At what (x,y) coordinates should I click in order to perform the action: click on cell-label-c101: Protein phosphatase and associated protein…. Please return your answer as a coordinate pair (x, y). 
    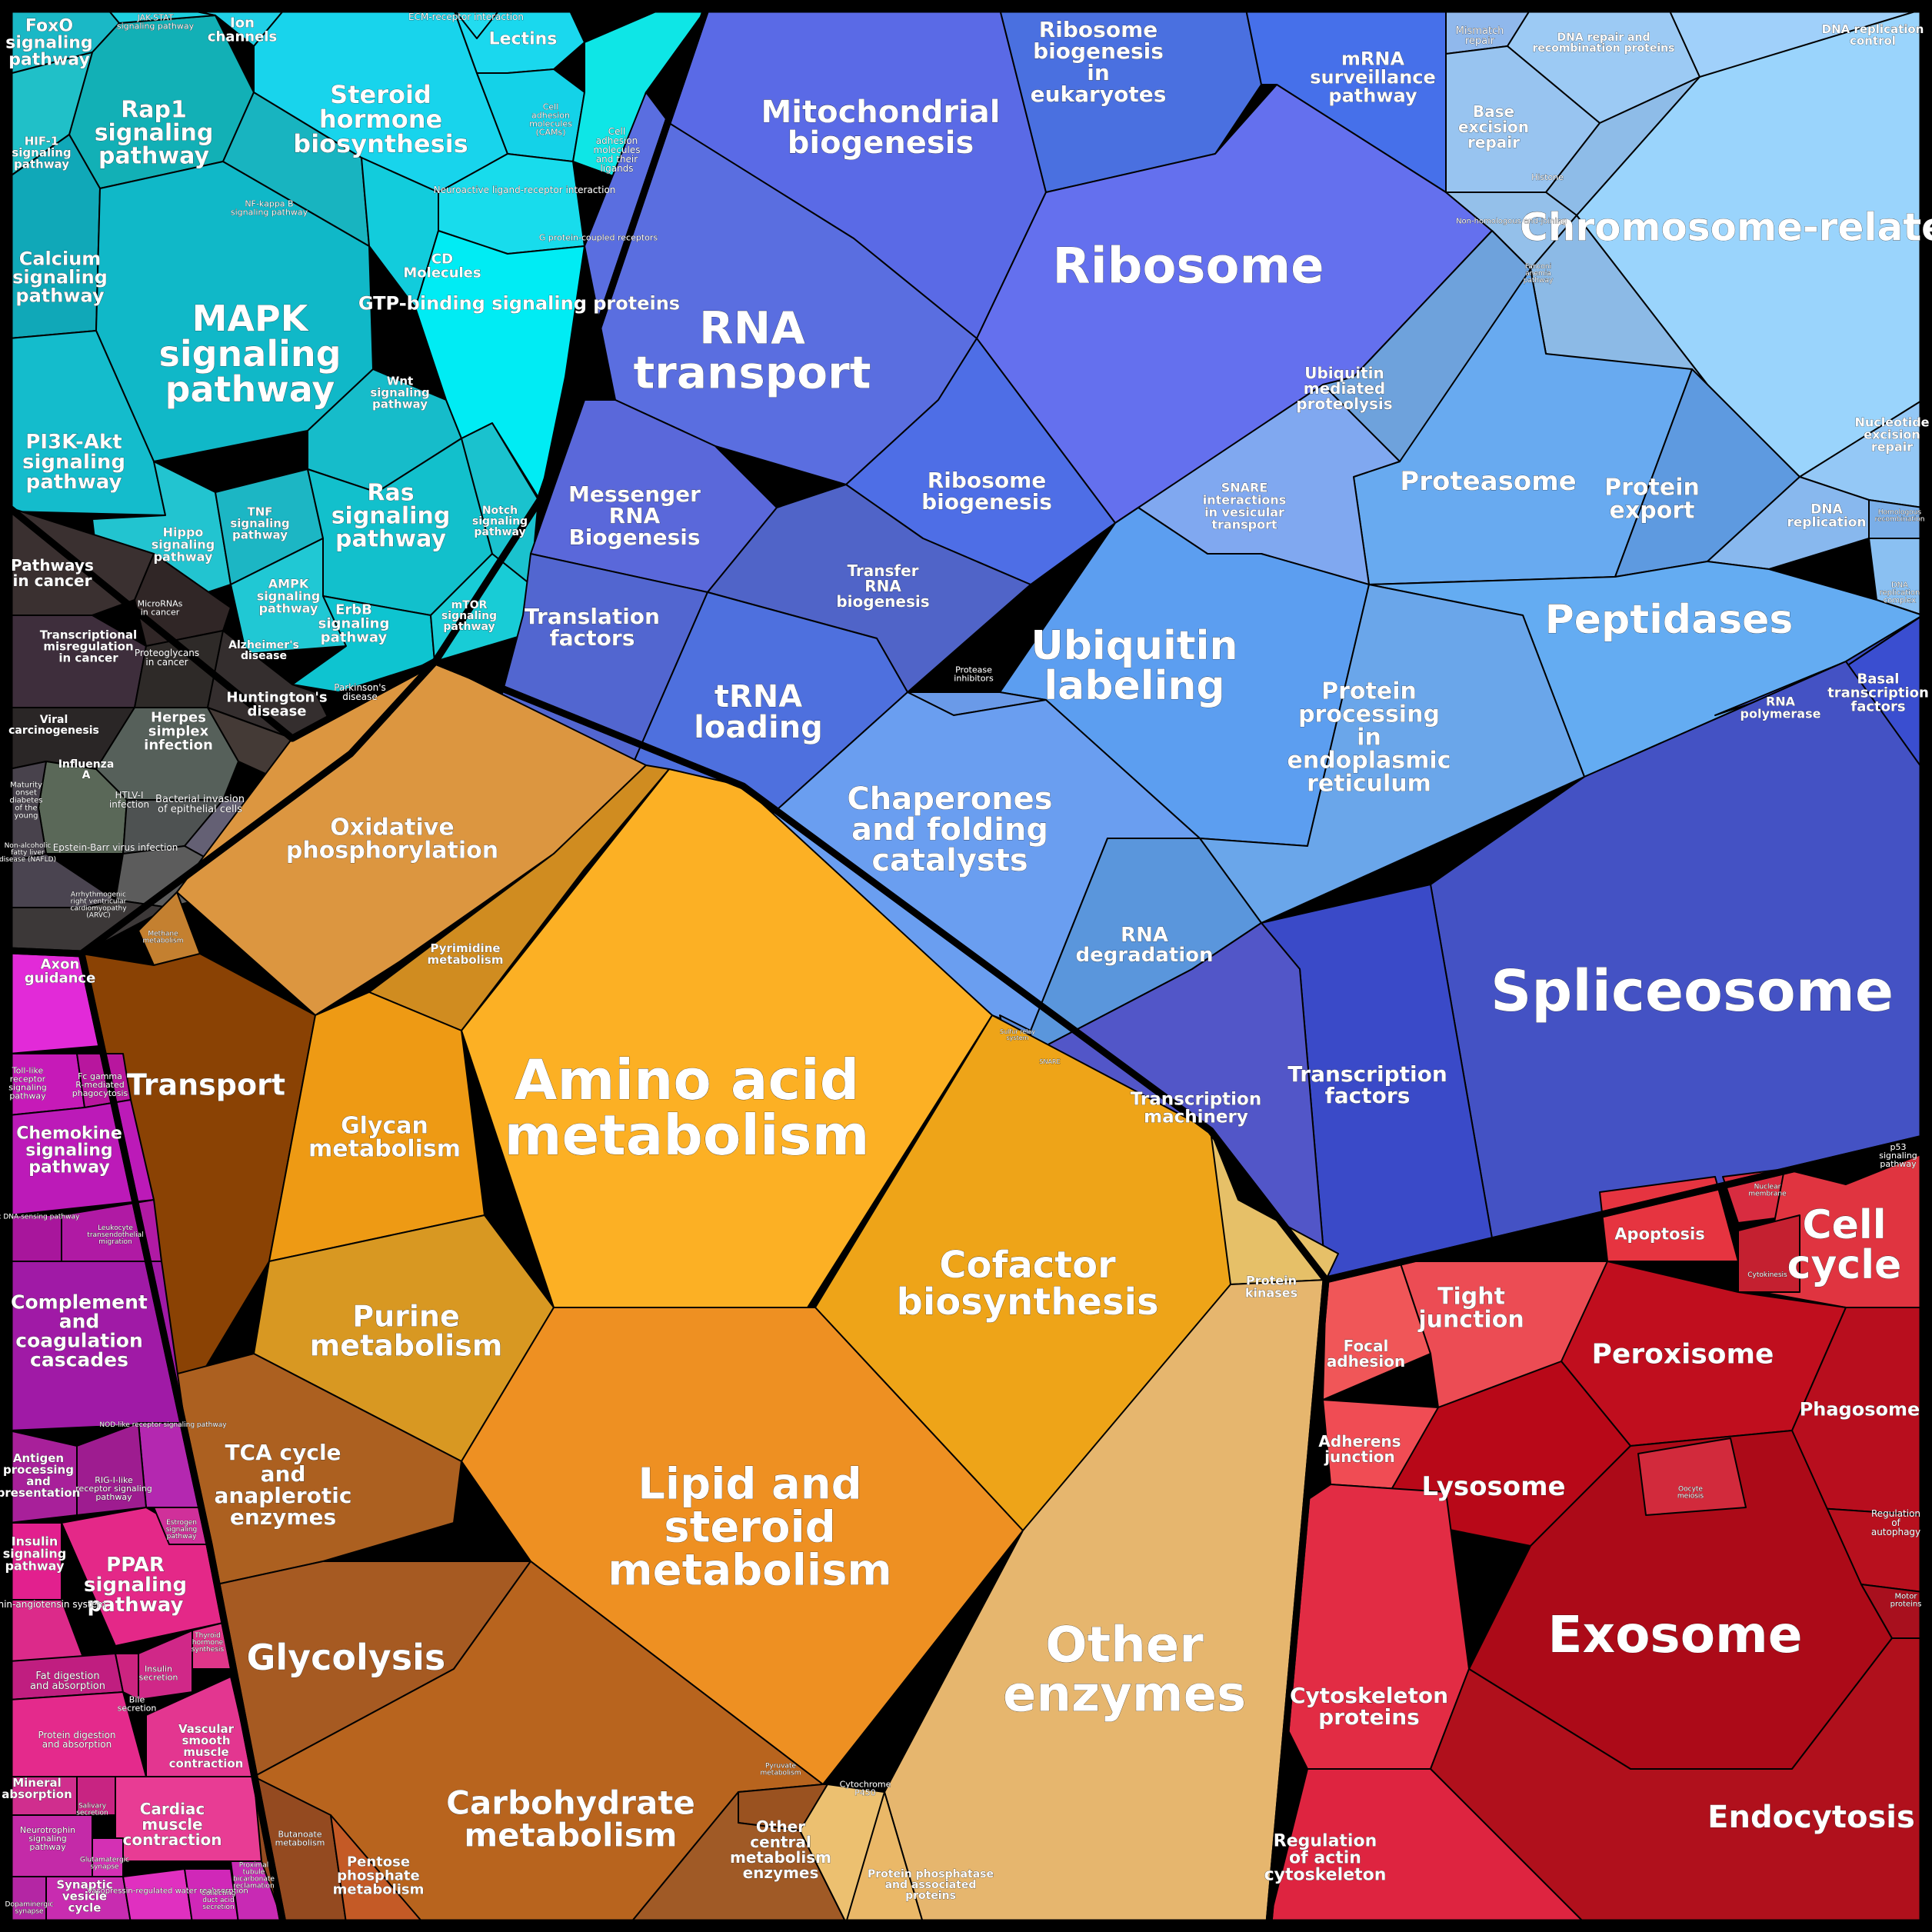
    Looking at the image, I should click on (931, 1885).